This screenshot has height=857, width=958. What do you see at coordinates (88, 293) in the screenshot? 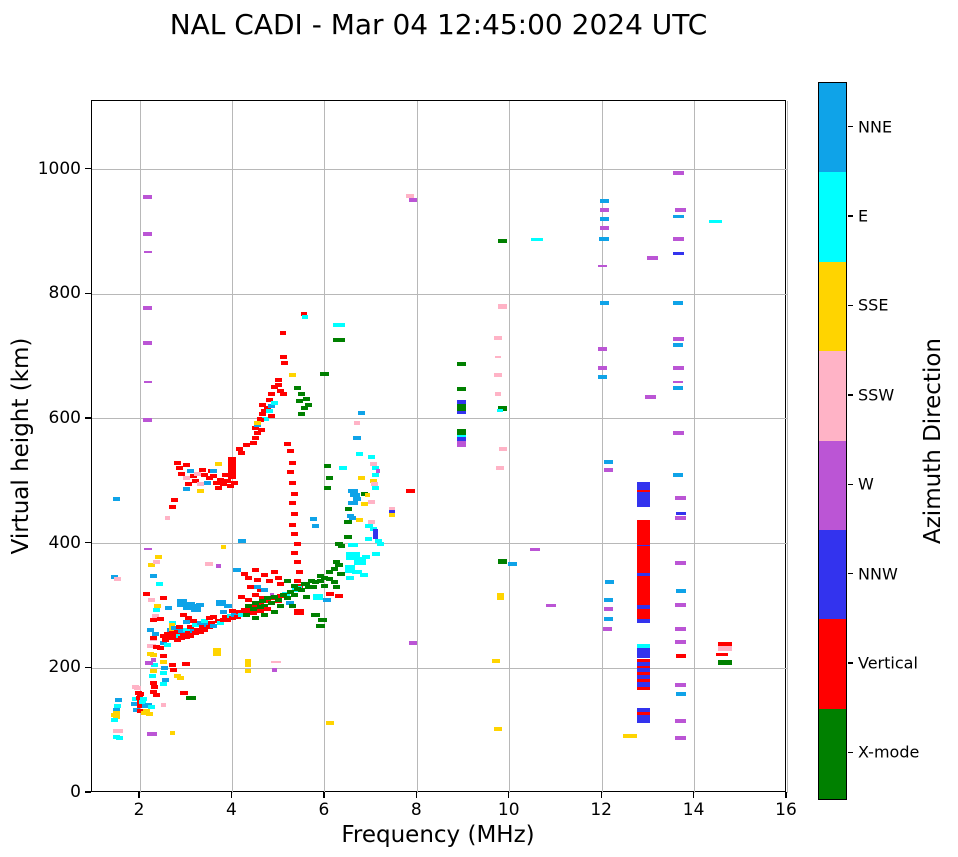
I see `y-tick-mark` at bounding box center [88, 293].